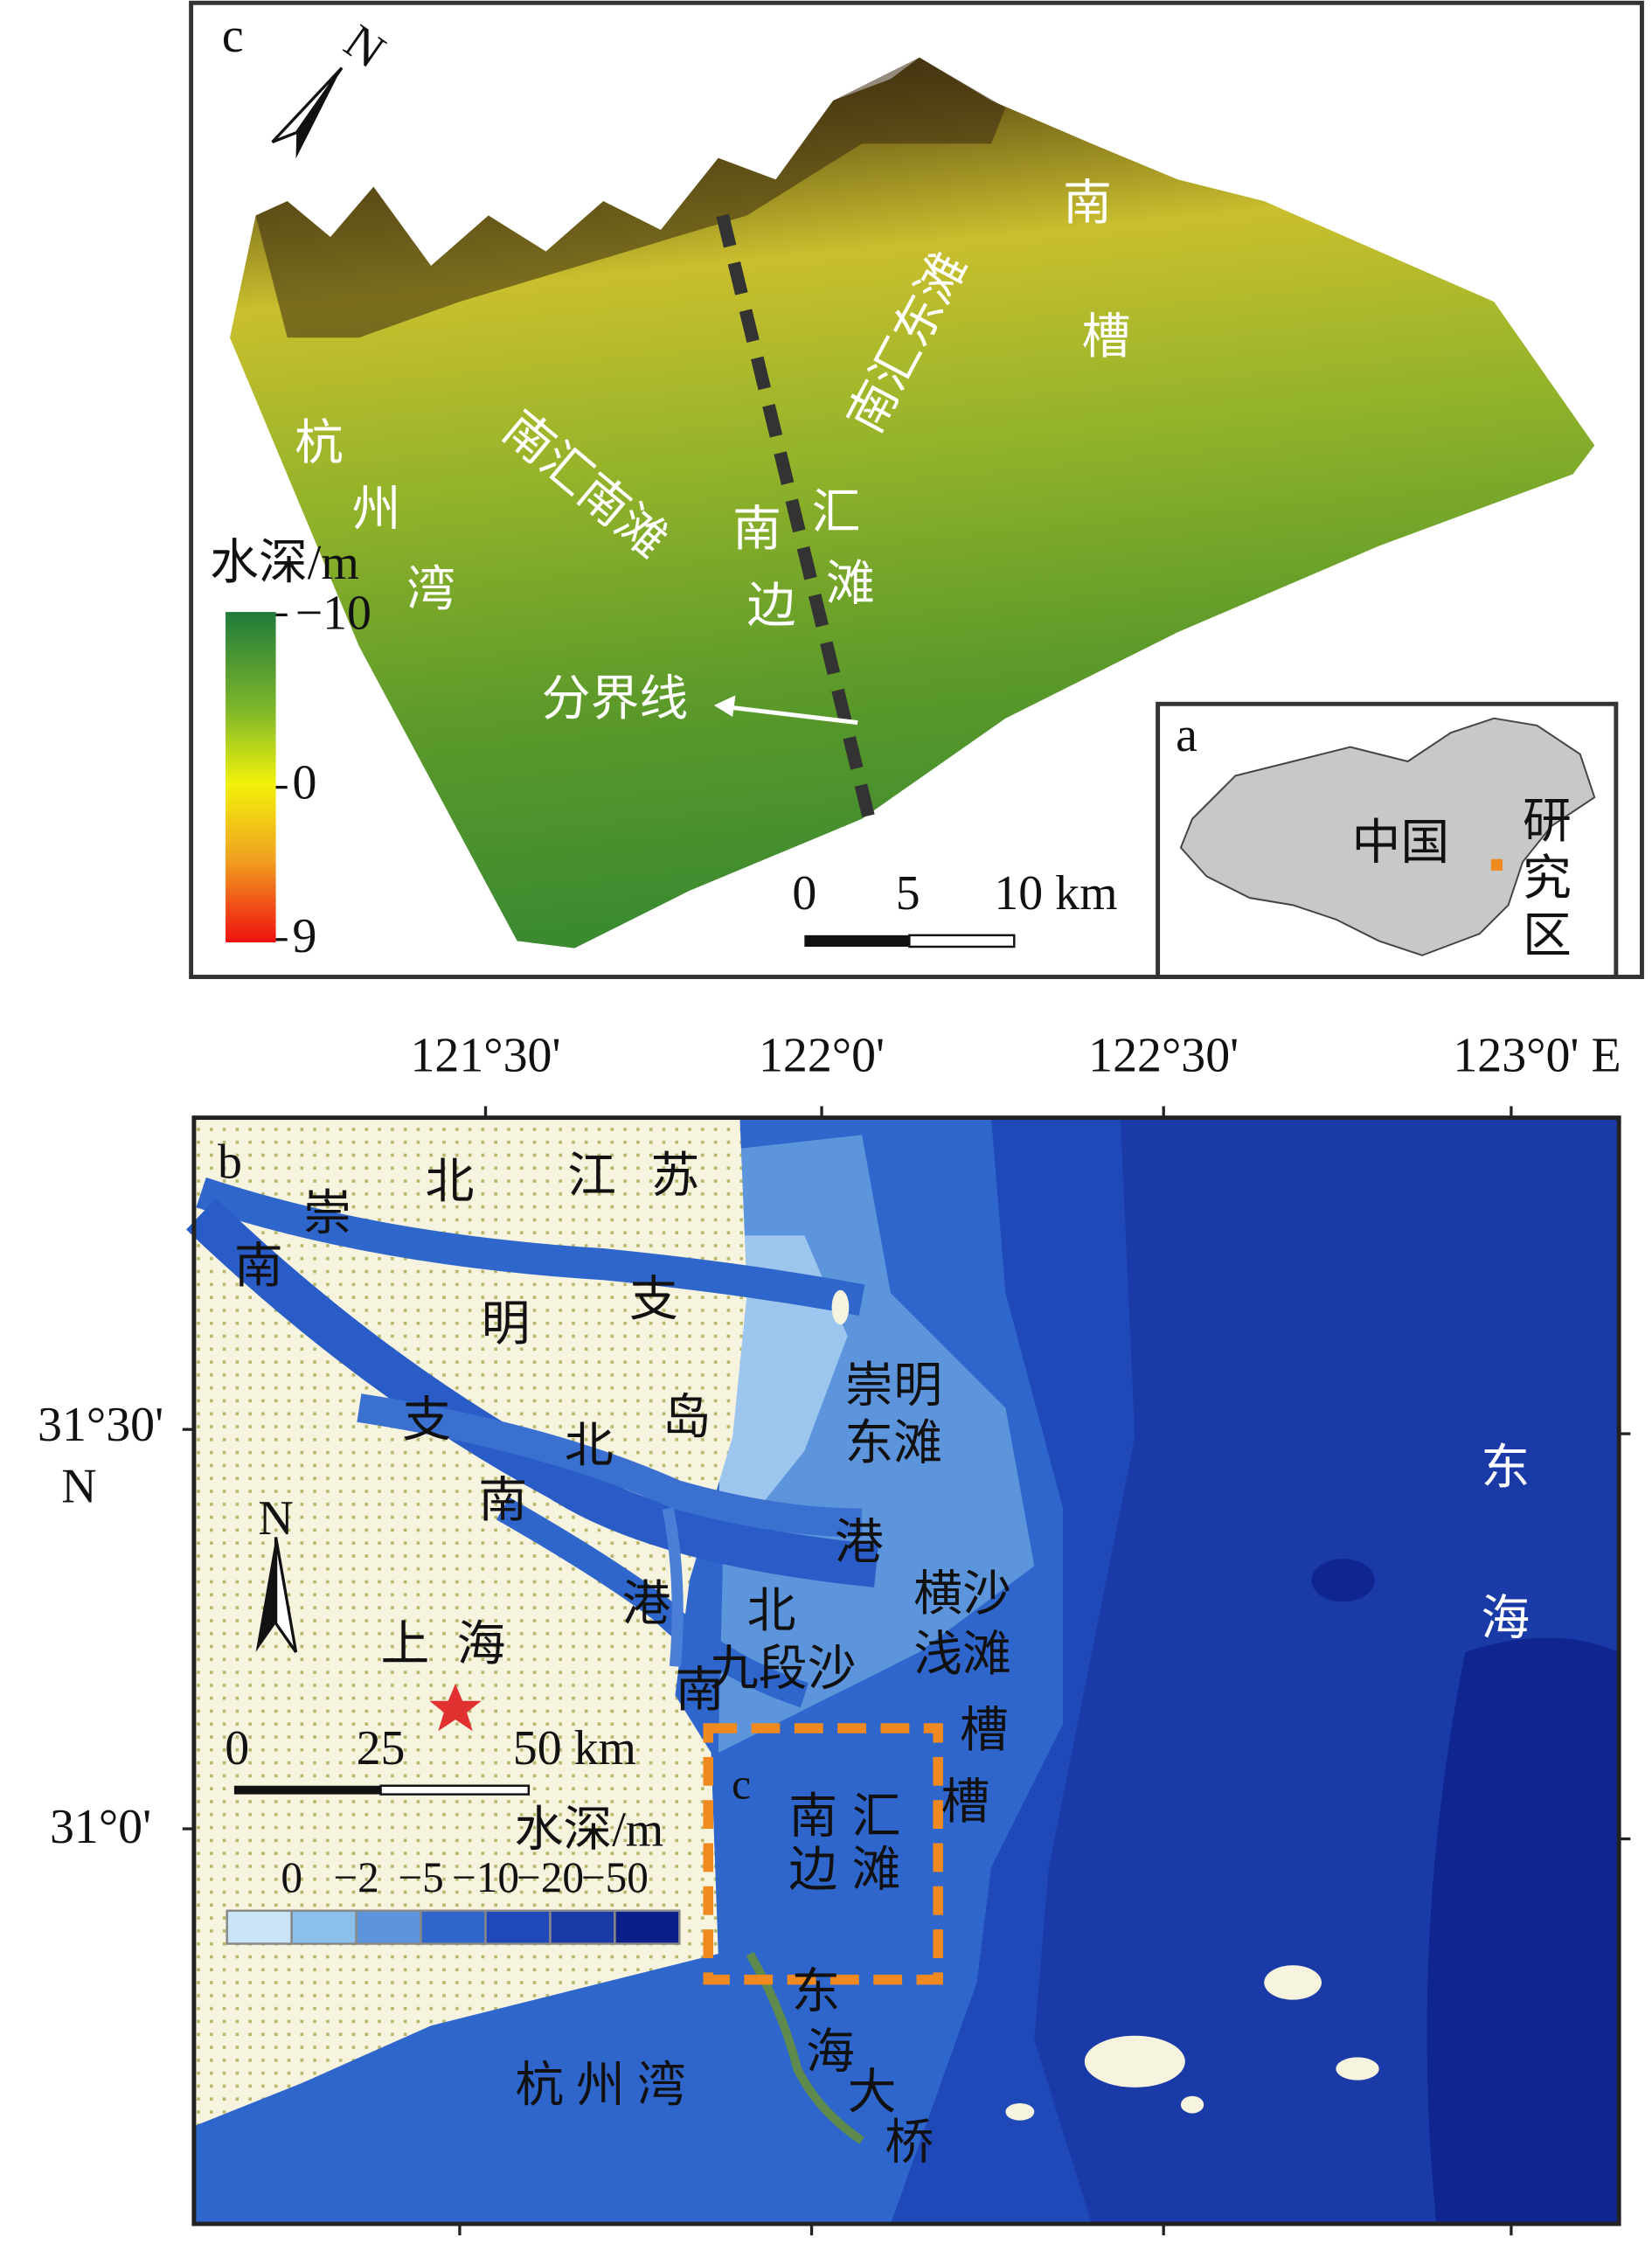  I want to click on scale-tick-label: 0, so click(804, 894).